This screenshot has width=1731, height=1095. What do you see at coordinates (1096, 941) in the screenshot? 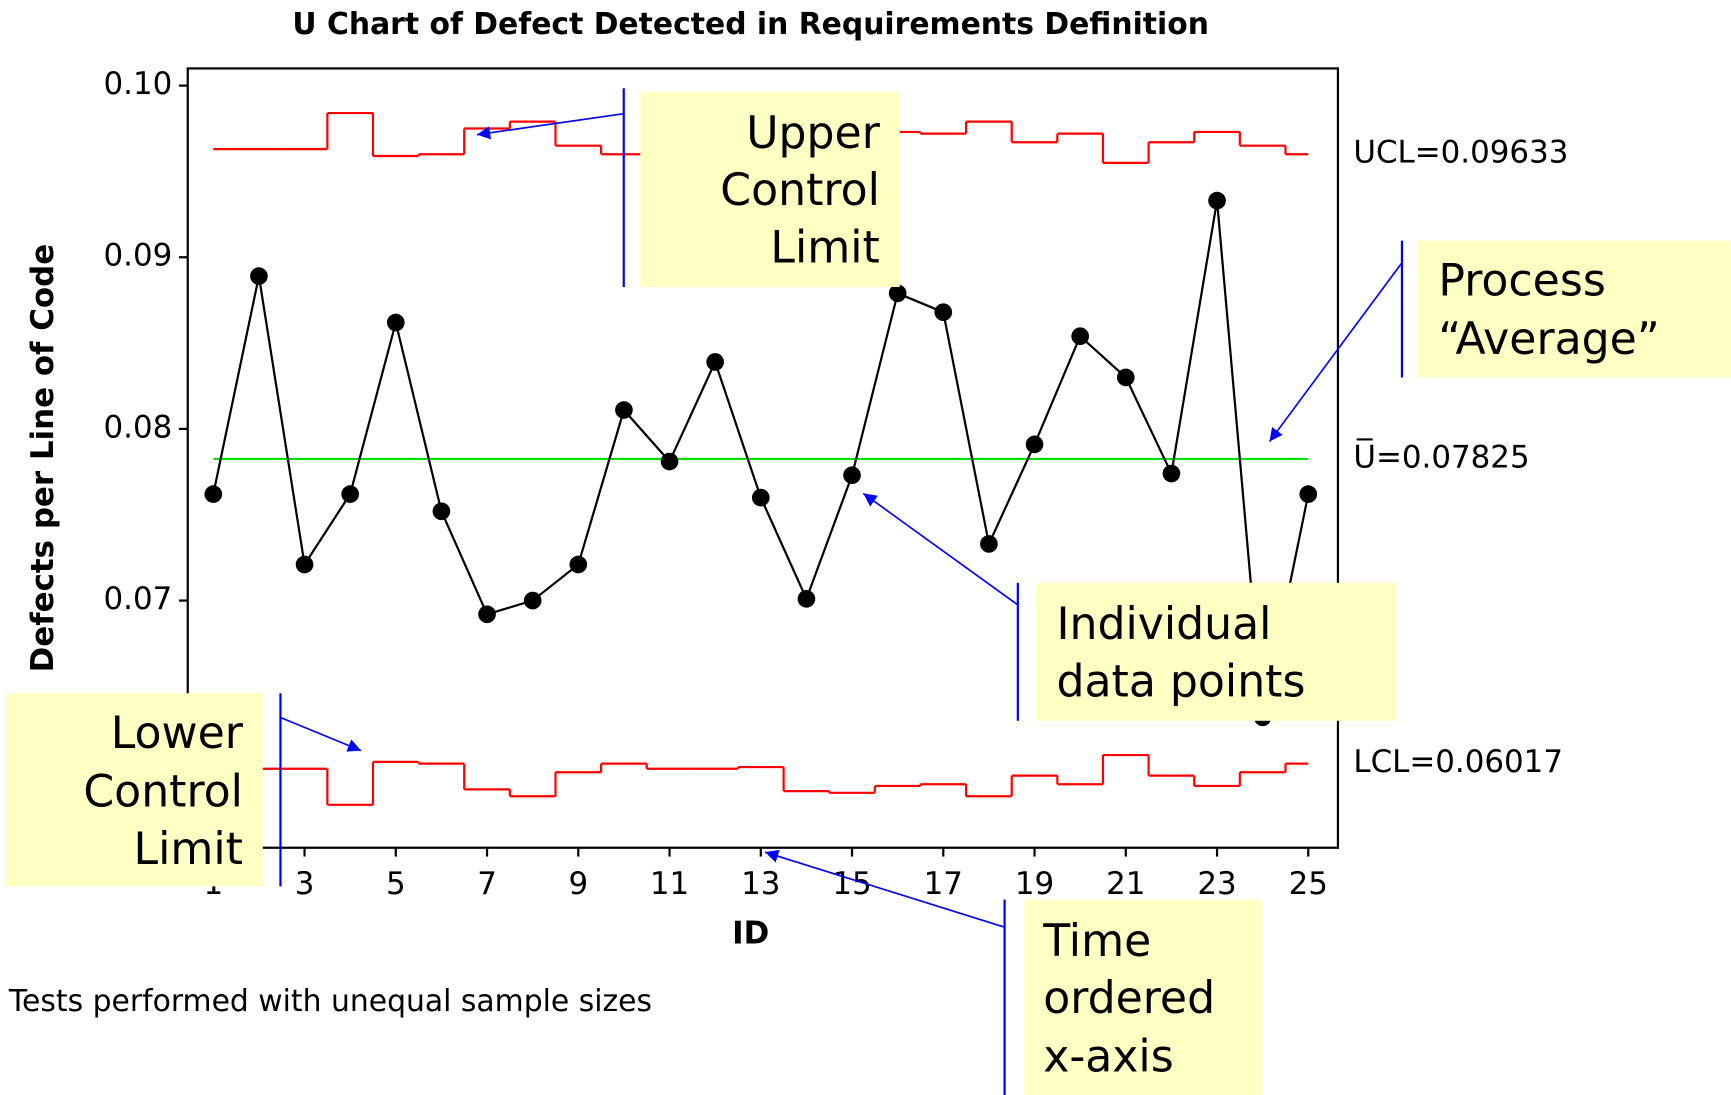
I see `annotation-text: Time` at bounding box center [1096, 941].